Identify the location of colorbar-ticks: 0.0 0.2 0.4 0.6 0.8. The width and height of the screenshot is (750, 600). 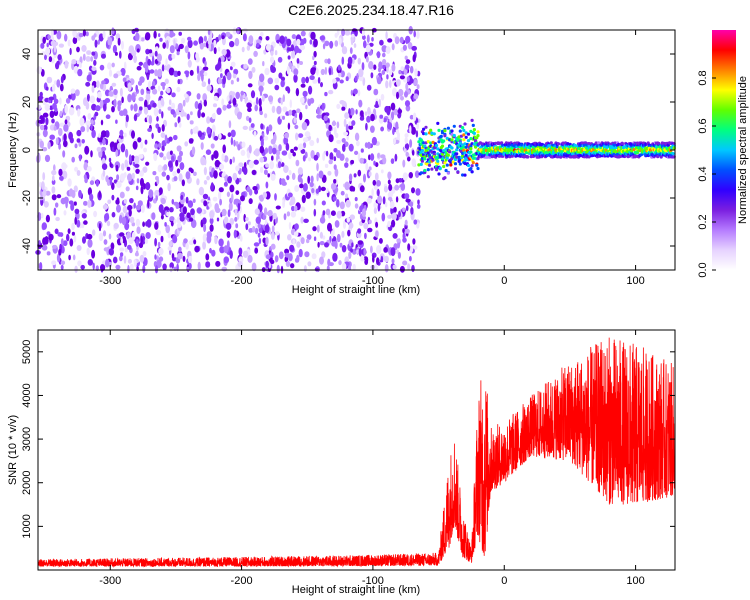
(706, 174).